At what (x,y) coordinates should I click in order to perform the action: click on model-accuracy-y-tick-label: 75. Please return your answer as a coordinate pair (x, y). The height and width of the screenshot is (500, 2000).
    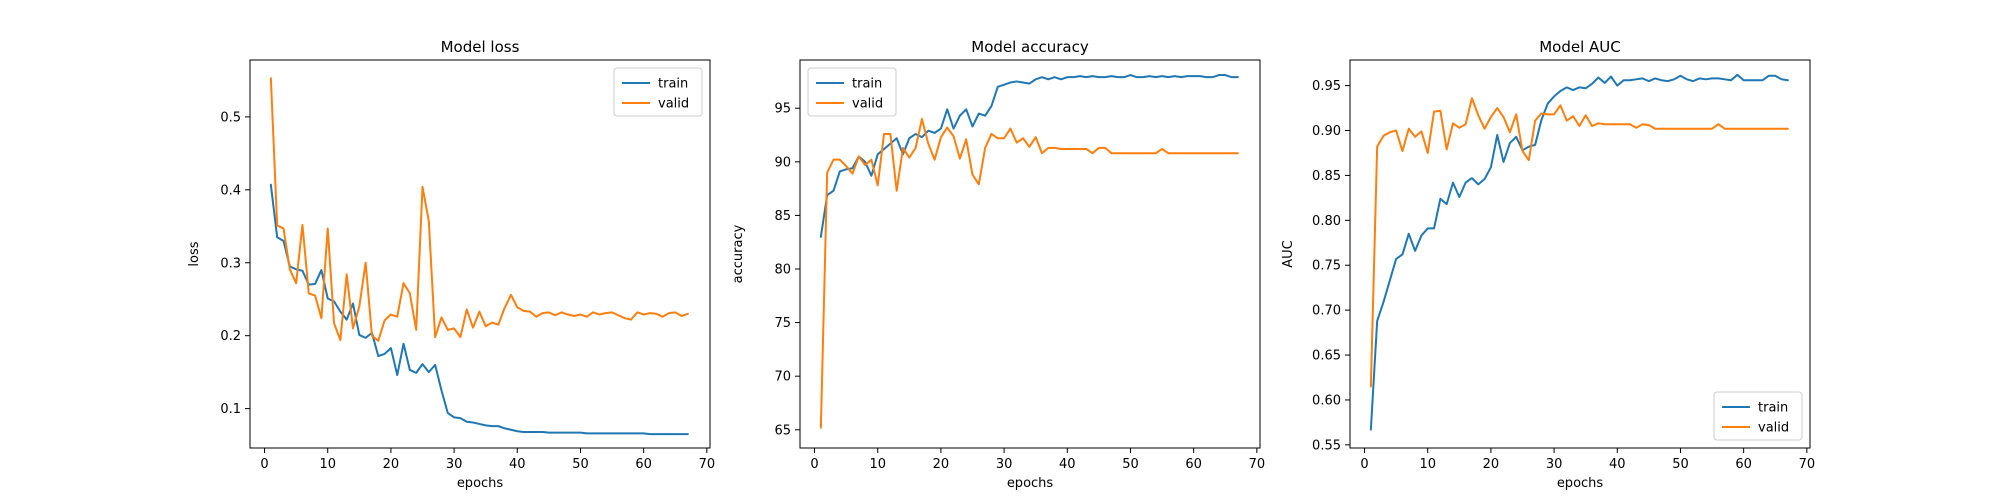
    Looking at the image, I should click on (782, 323).